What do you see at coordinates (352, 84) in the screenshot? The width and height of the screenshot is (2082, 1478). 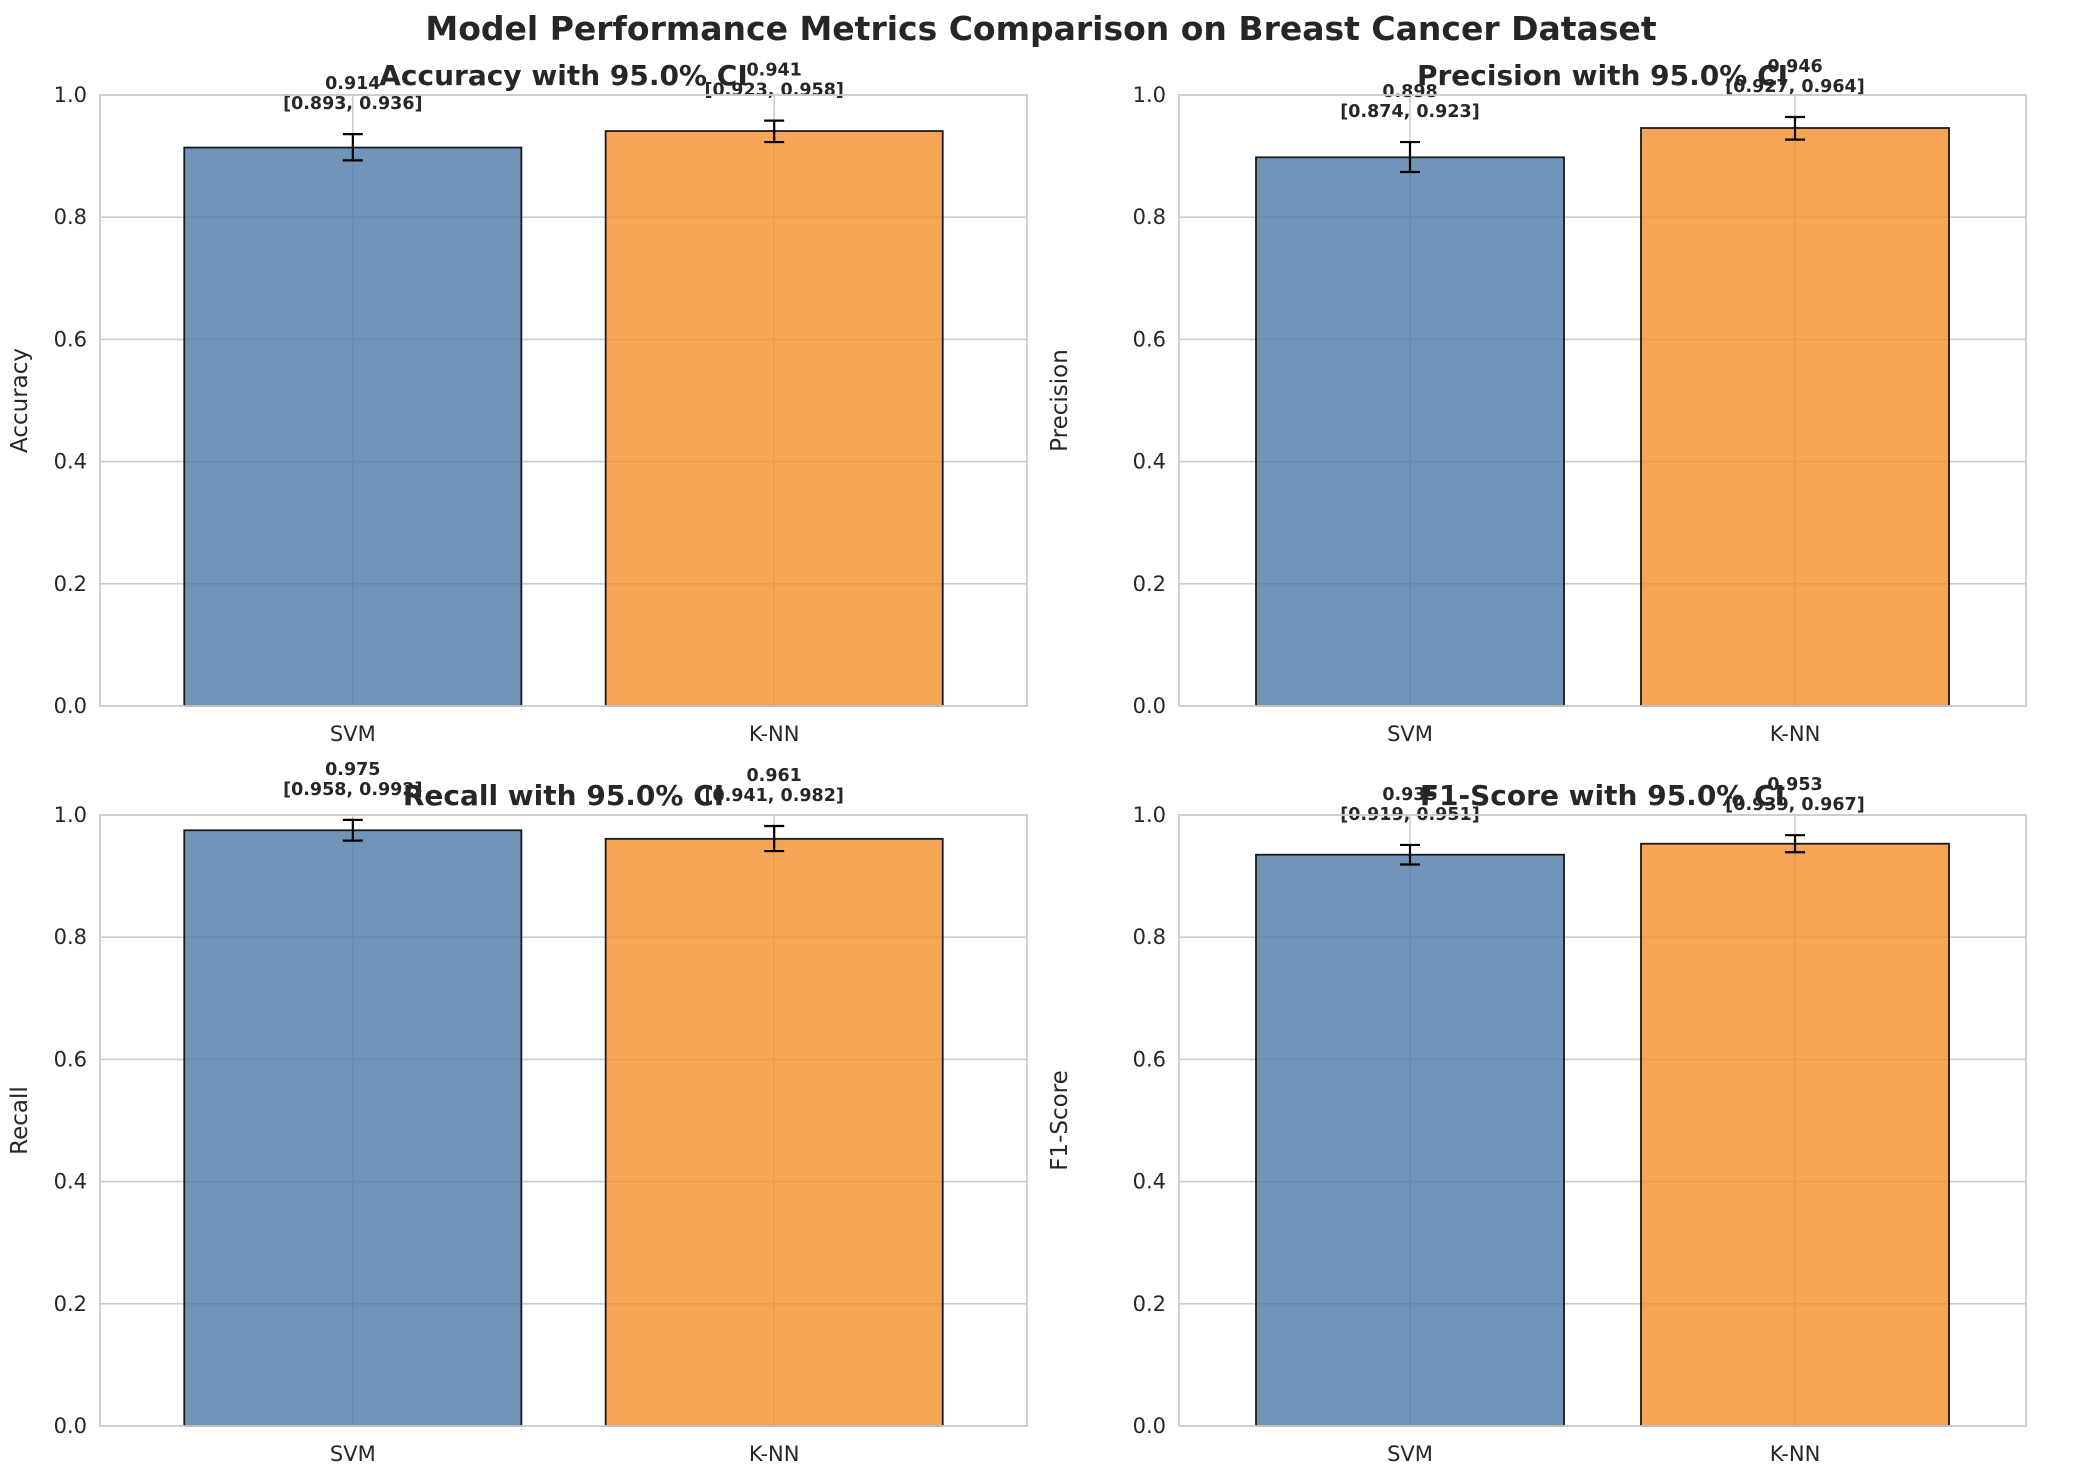 I see `data-label-value: 0.914` at bounding box center [352, 84].